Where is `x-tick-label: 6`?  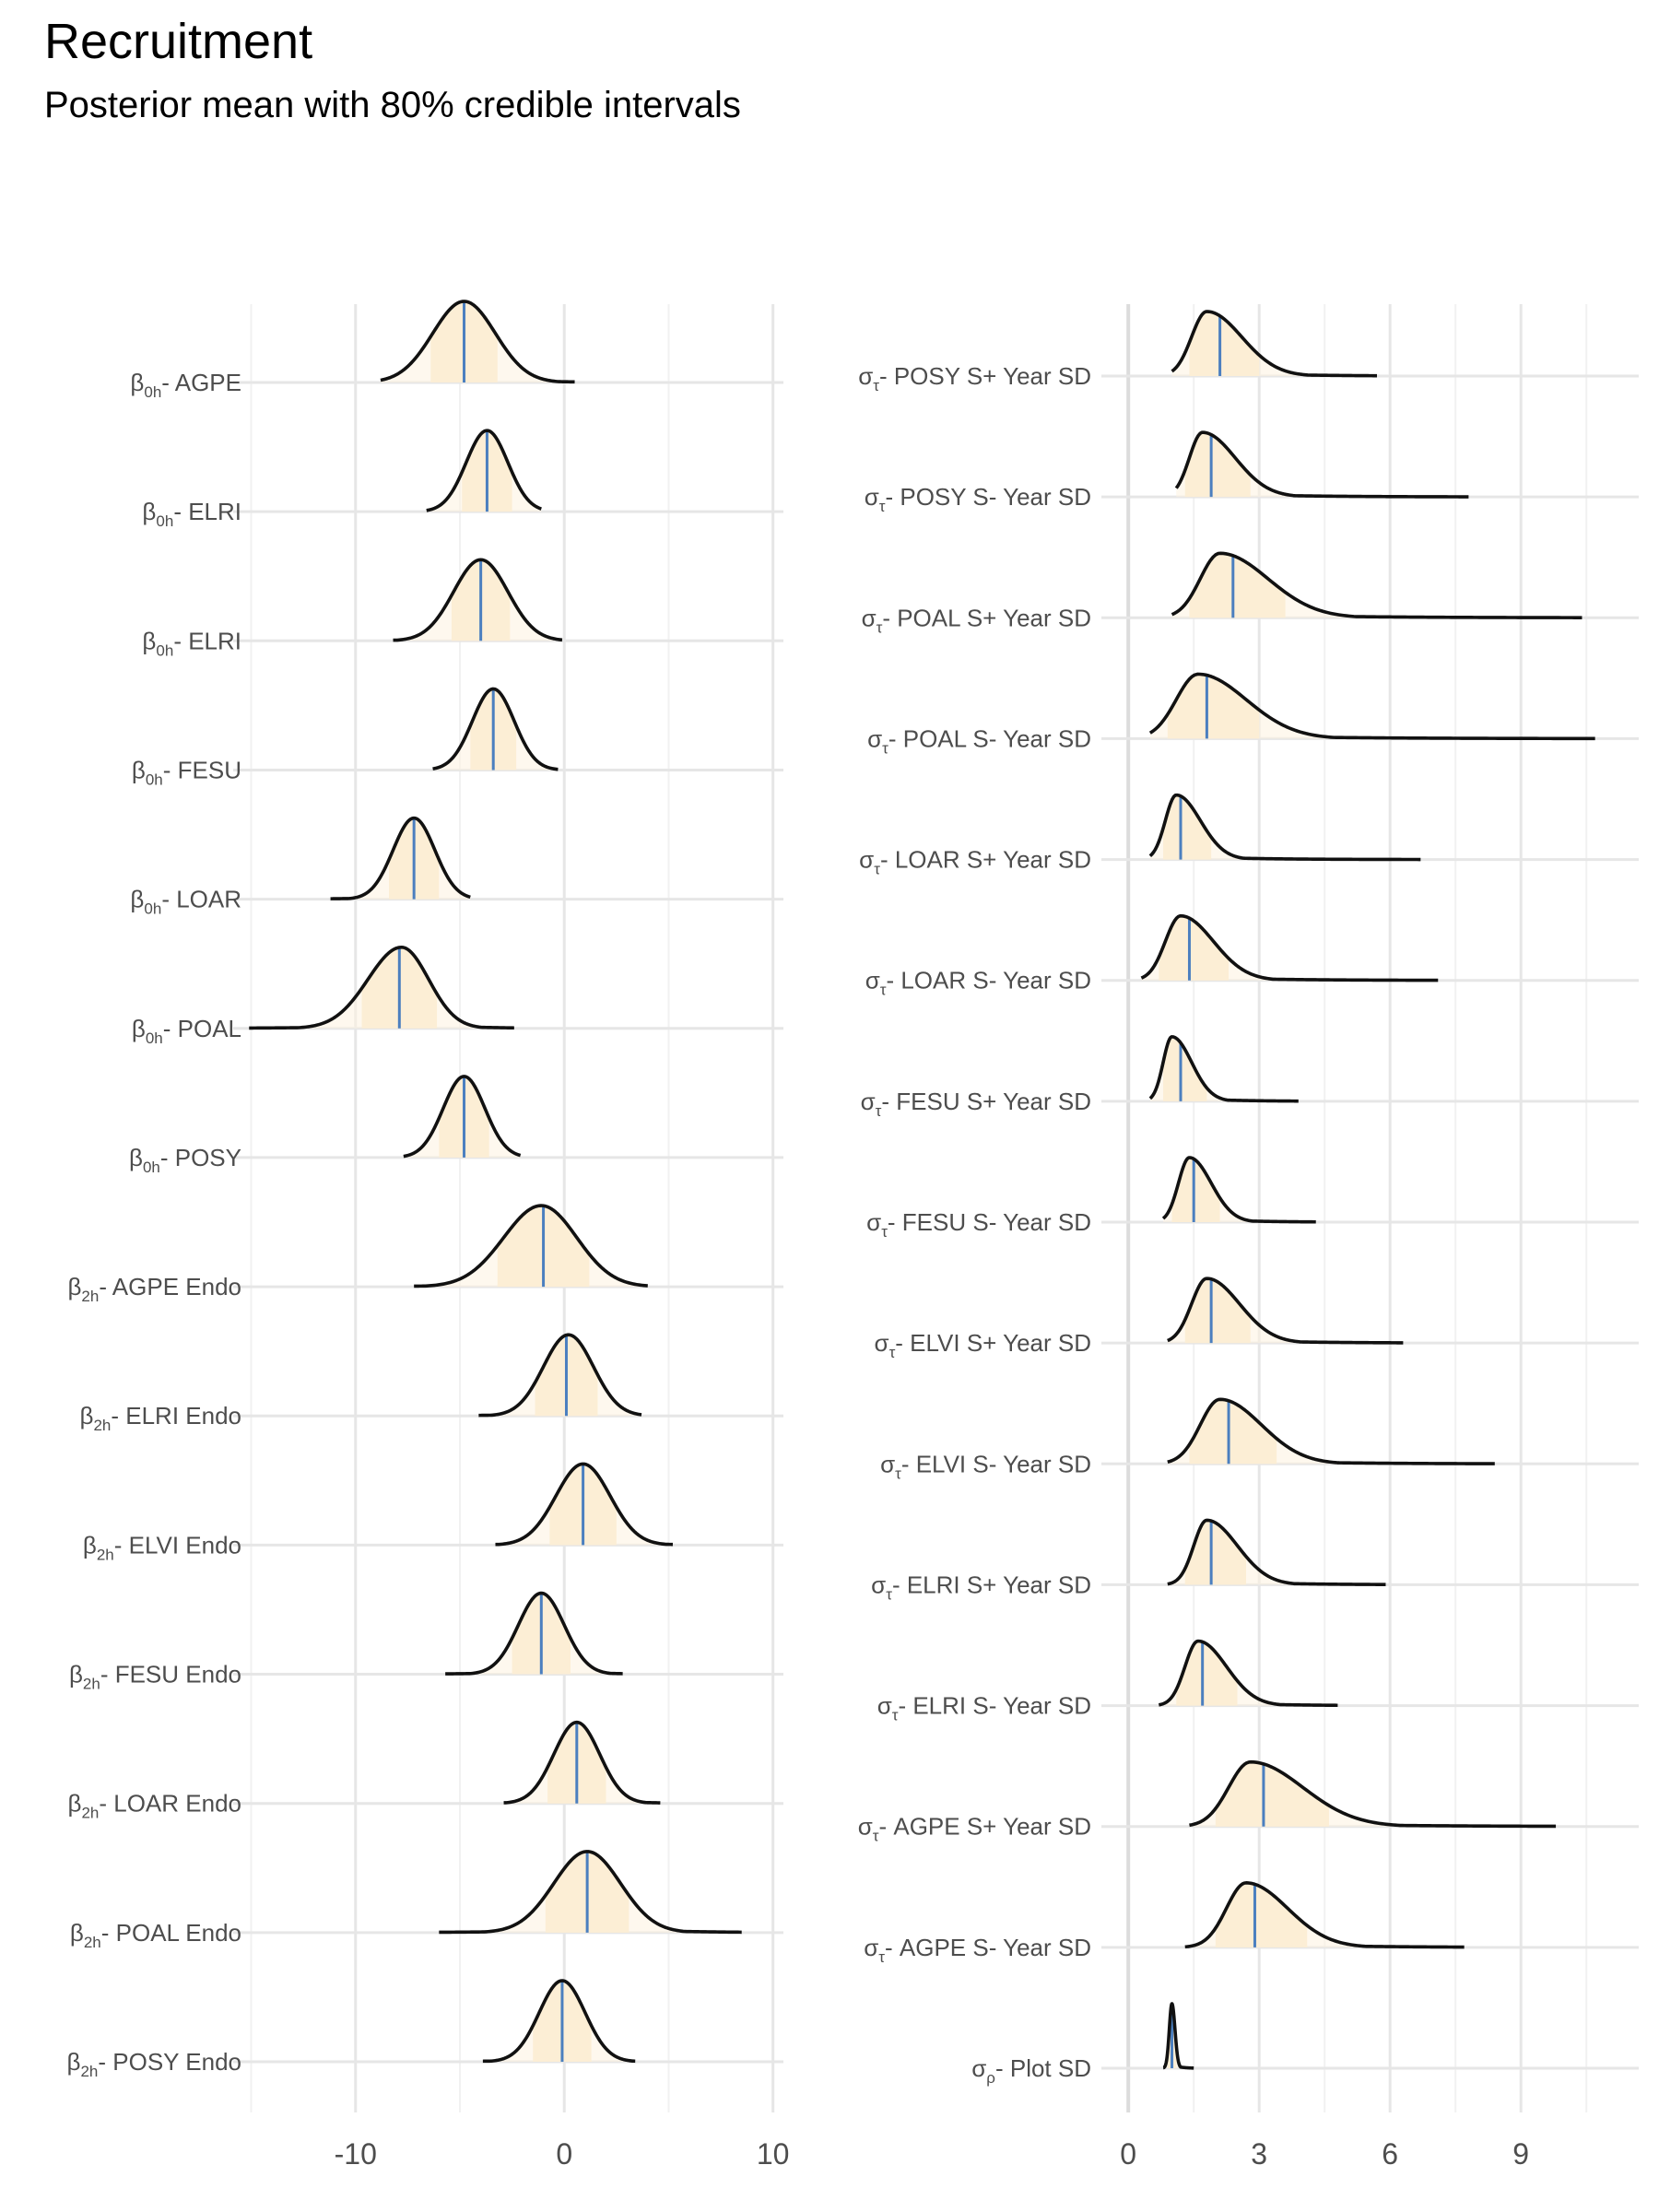
x-tick-label: 6 is located at coordinates (1390, 2154).